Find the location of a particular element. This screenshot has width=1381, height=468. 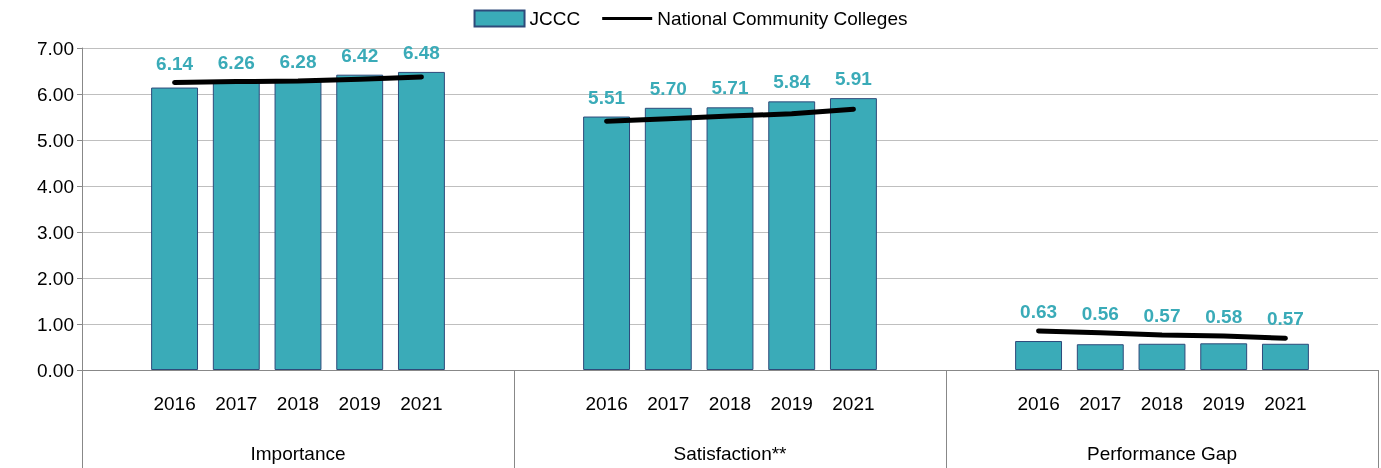

data-label: 5.91 is located at coordinates (853, 79).